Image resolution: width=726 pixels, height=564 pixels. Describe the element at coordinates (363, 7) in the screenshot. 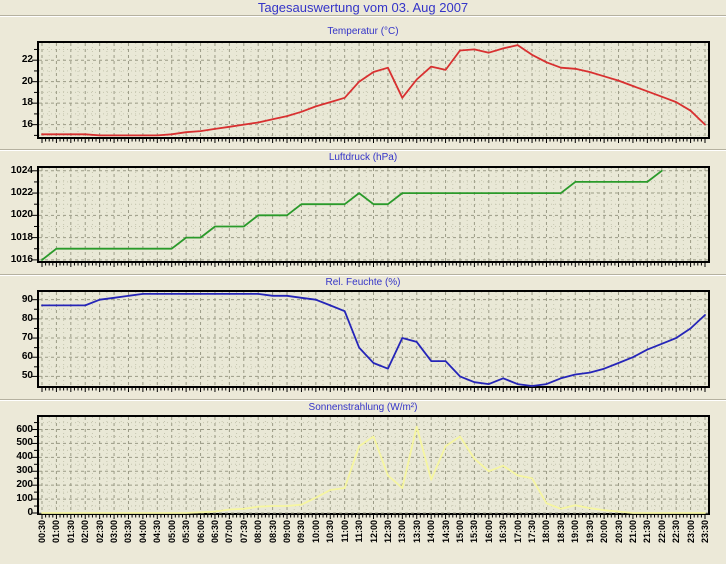

I see `page-title: Tagesauswertung vom 03. Aug 2007` at that location.